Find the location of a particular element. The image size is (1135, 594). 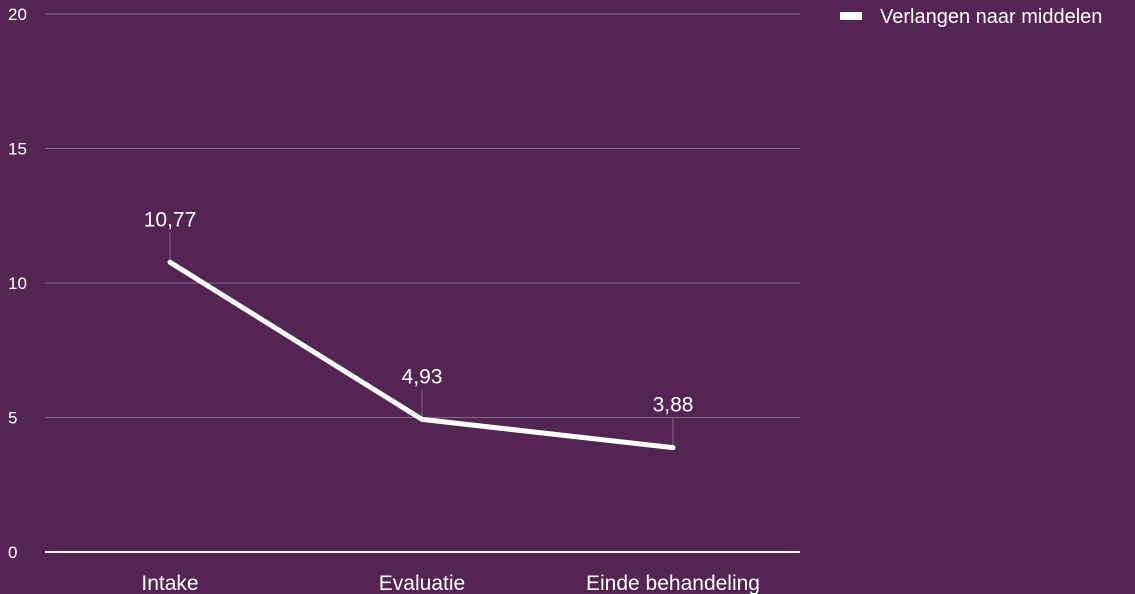

legend-label: Verlangen naar middelen is located at coordinates (991, 17).